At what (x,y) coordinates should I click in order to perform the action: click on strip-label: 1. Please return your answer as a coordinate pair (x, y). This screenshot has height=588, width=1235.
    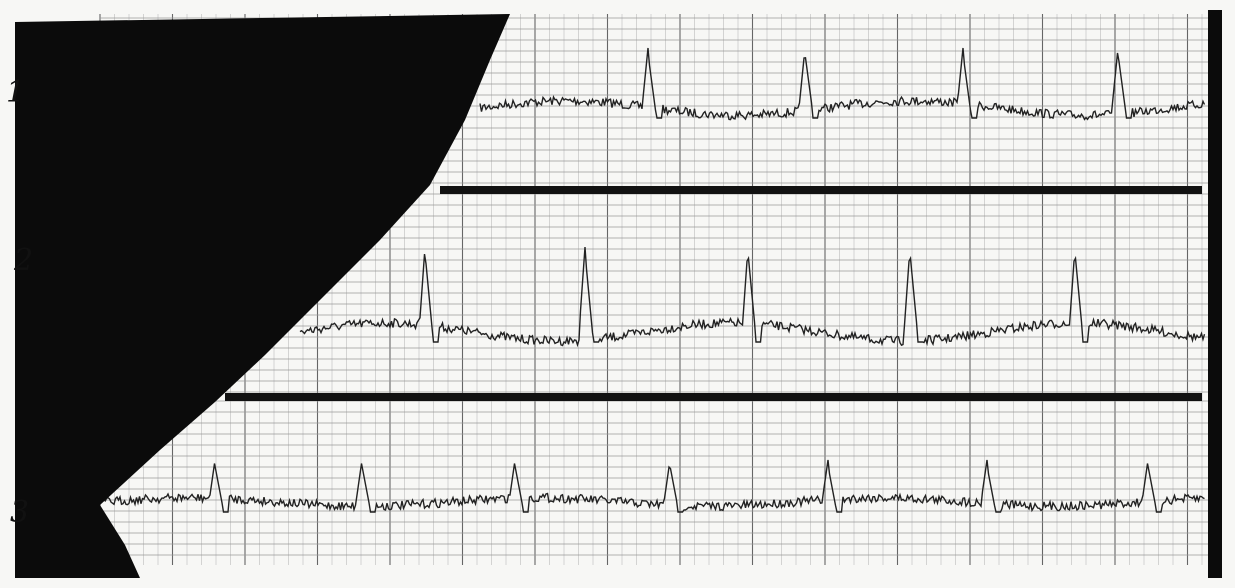
    Looking at the image, I should click on (15, 92).